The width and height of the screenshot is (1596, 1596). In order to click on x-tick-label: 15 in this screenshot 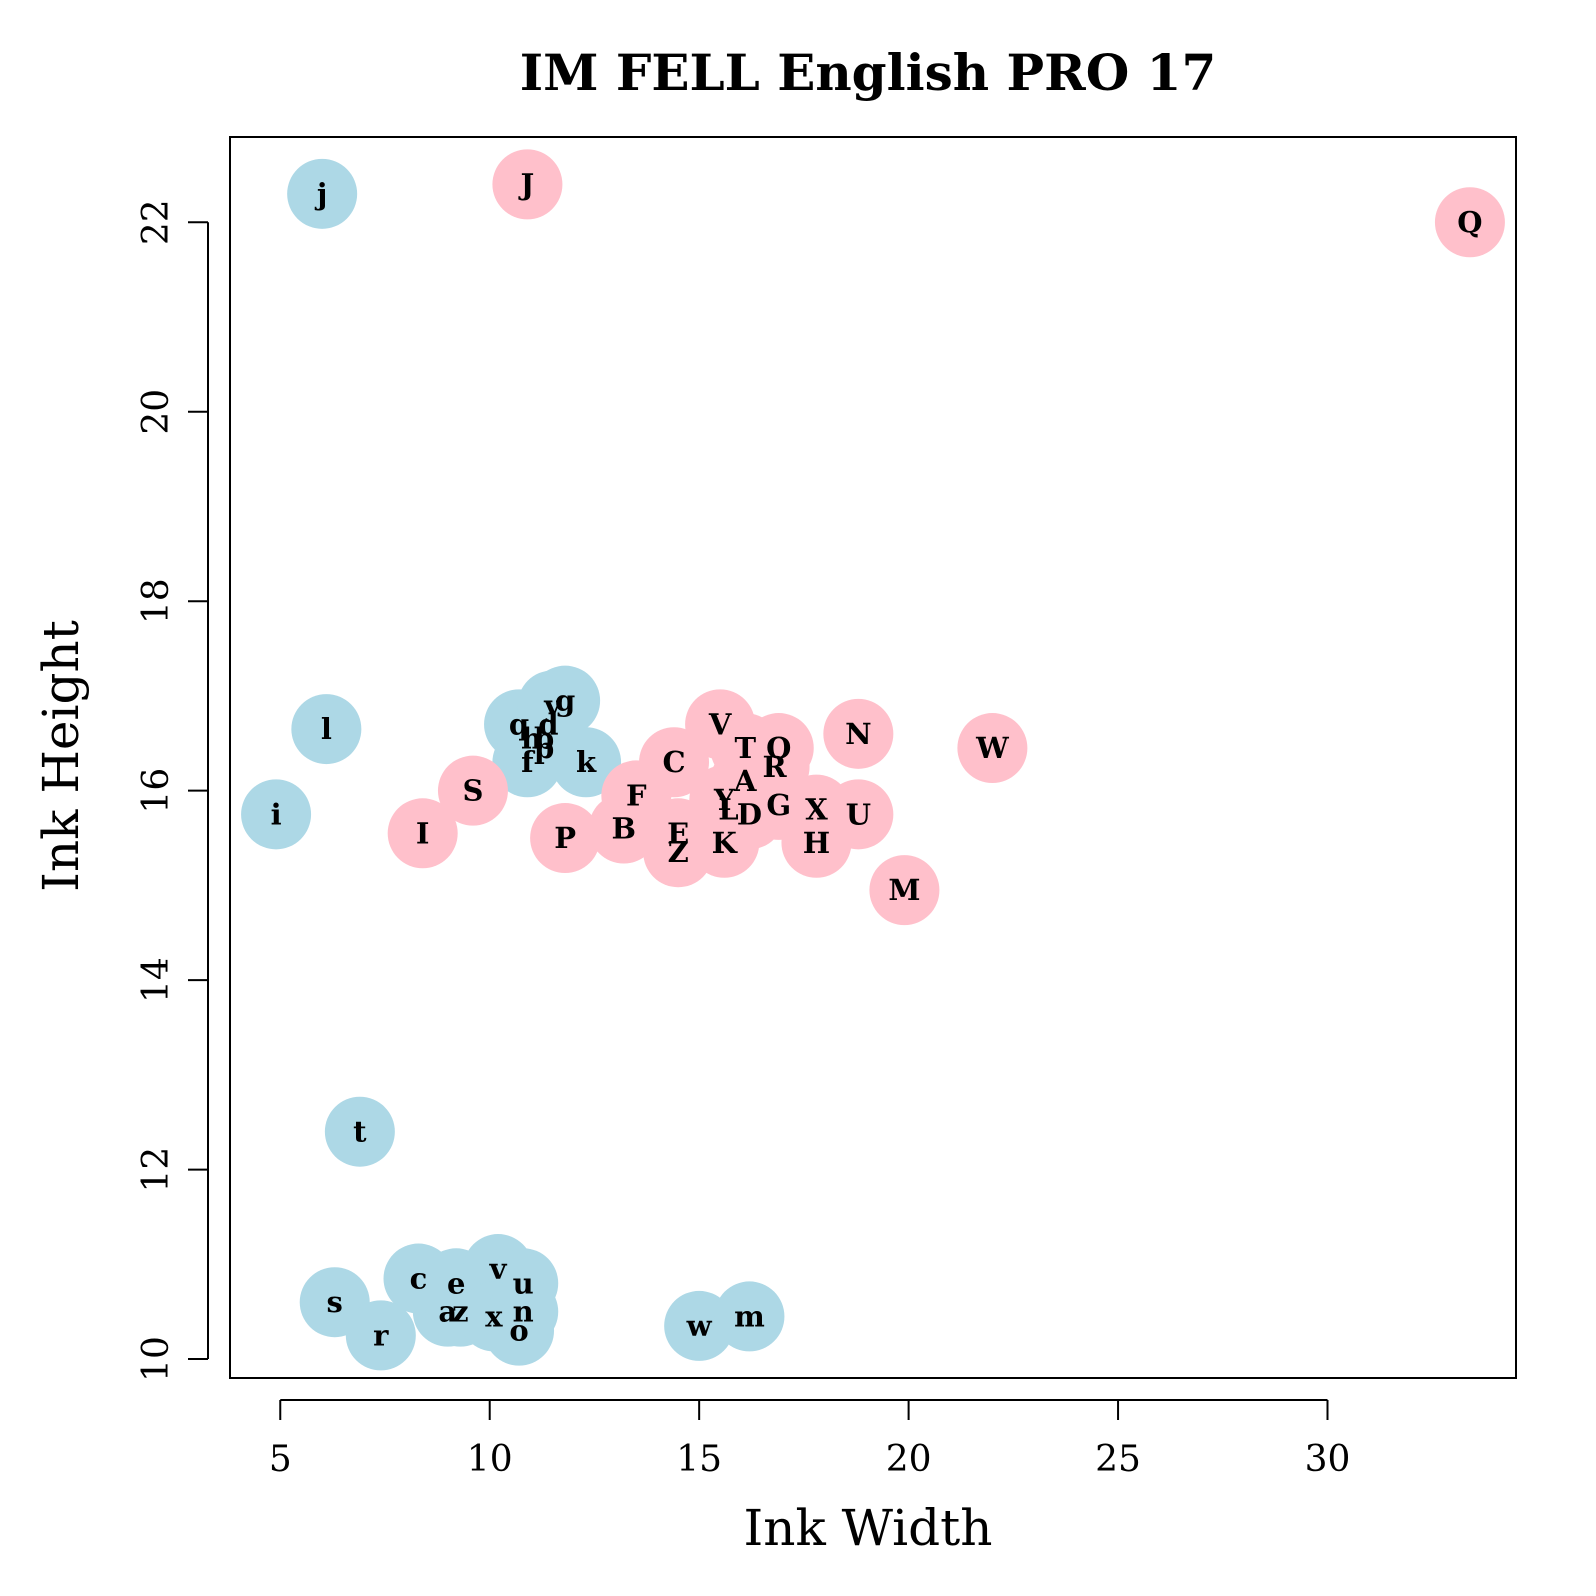, I will do `click(699, 1459)`.